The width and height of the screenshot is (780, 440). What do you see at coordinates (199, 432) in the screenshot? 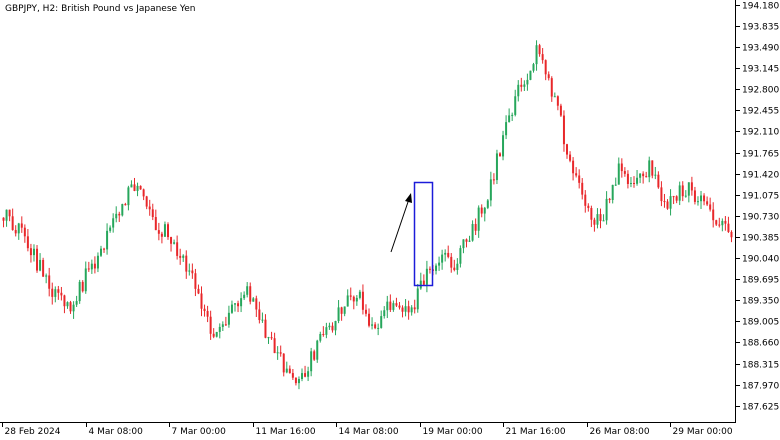
I see `x-tick-label: 7 Mar 00:00` at bounding box center [199, 432].